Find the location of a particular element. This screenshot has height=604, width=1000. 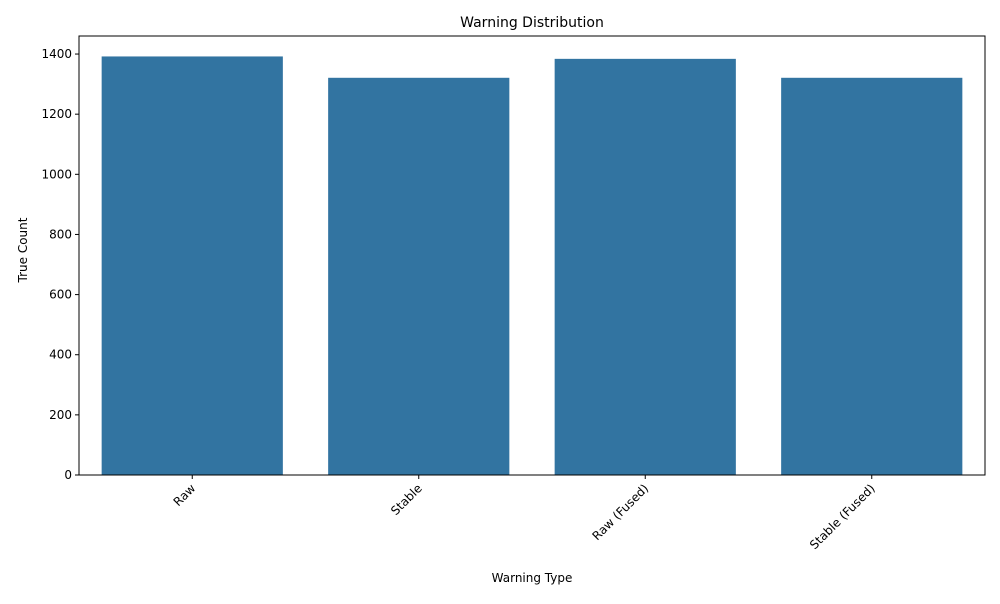

x-tick-label: Raw is located at coordinates (185, 495).